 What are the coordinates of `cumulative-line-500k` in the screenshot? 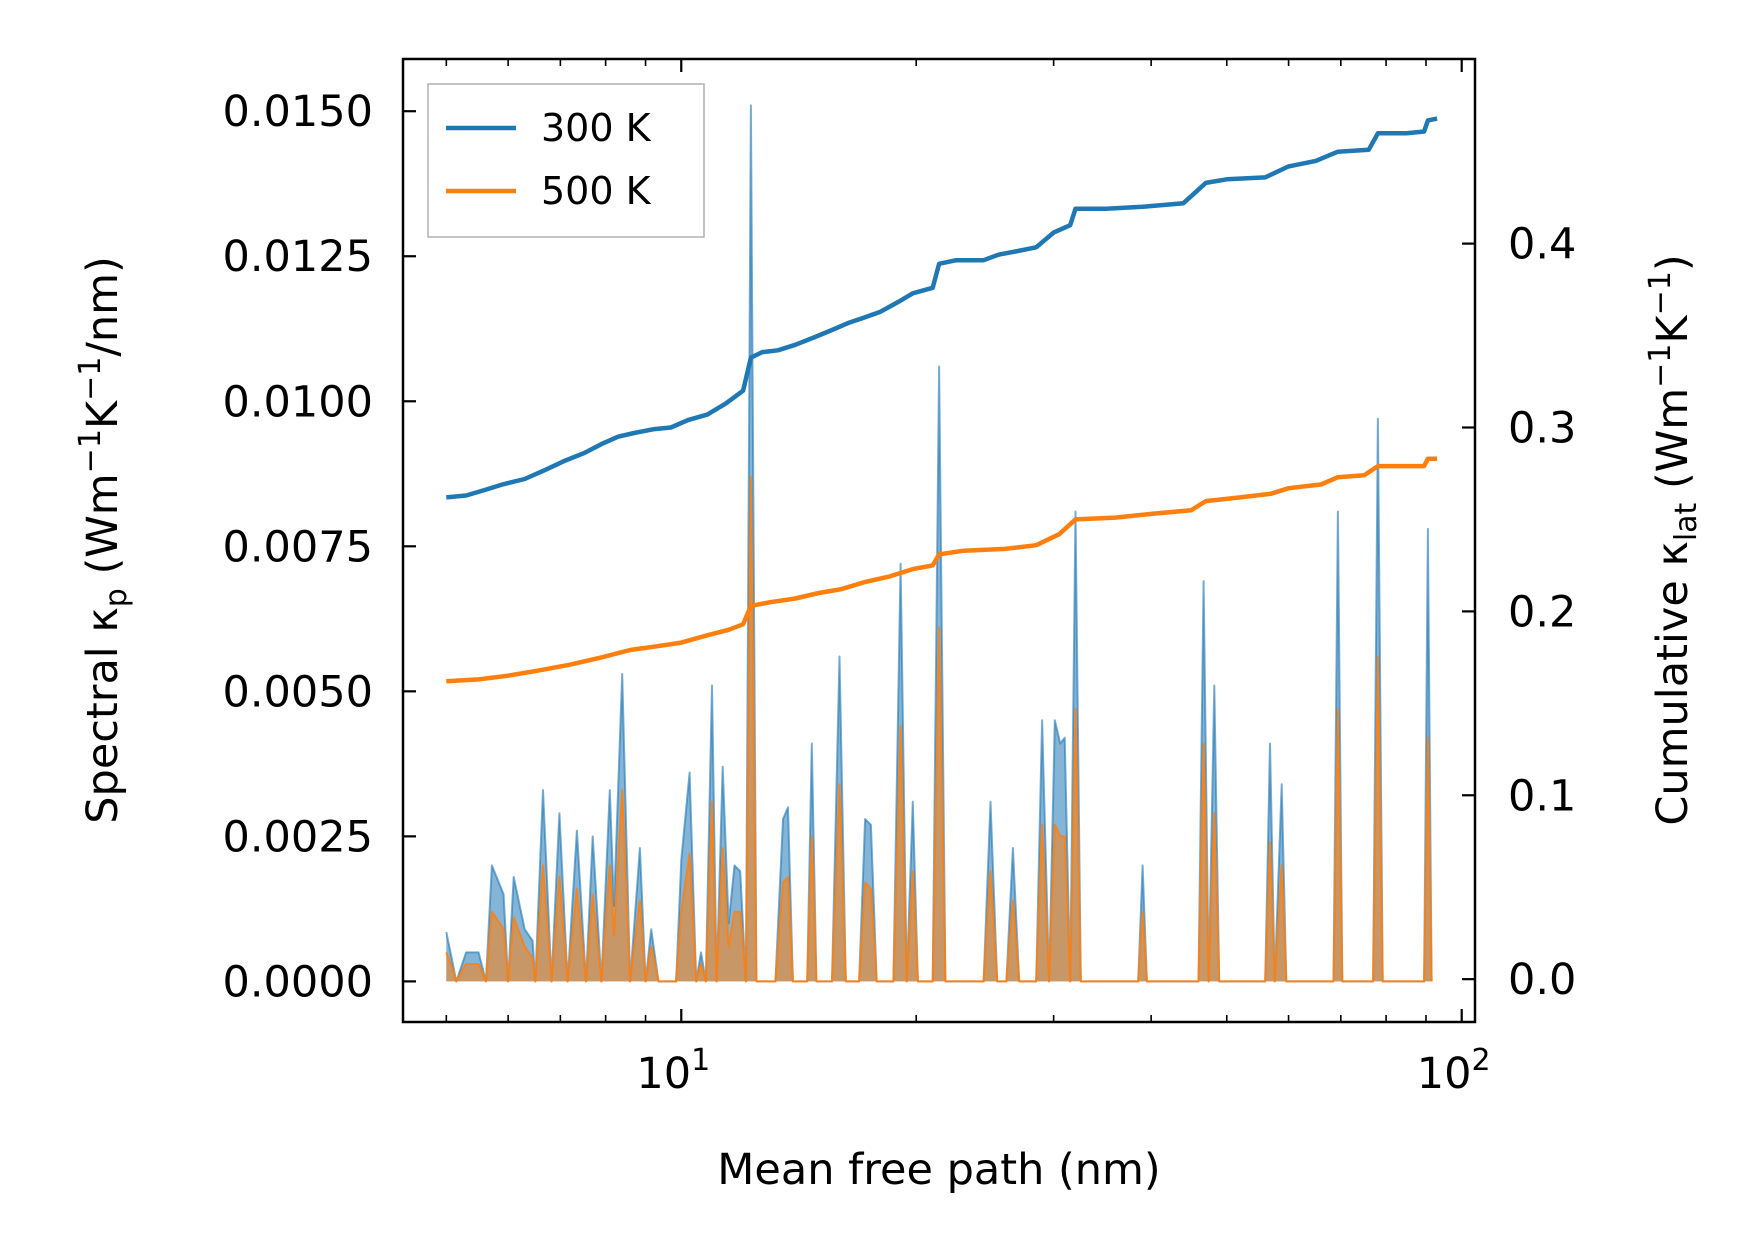 It's located at (942, 570).